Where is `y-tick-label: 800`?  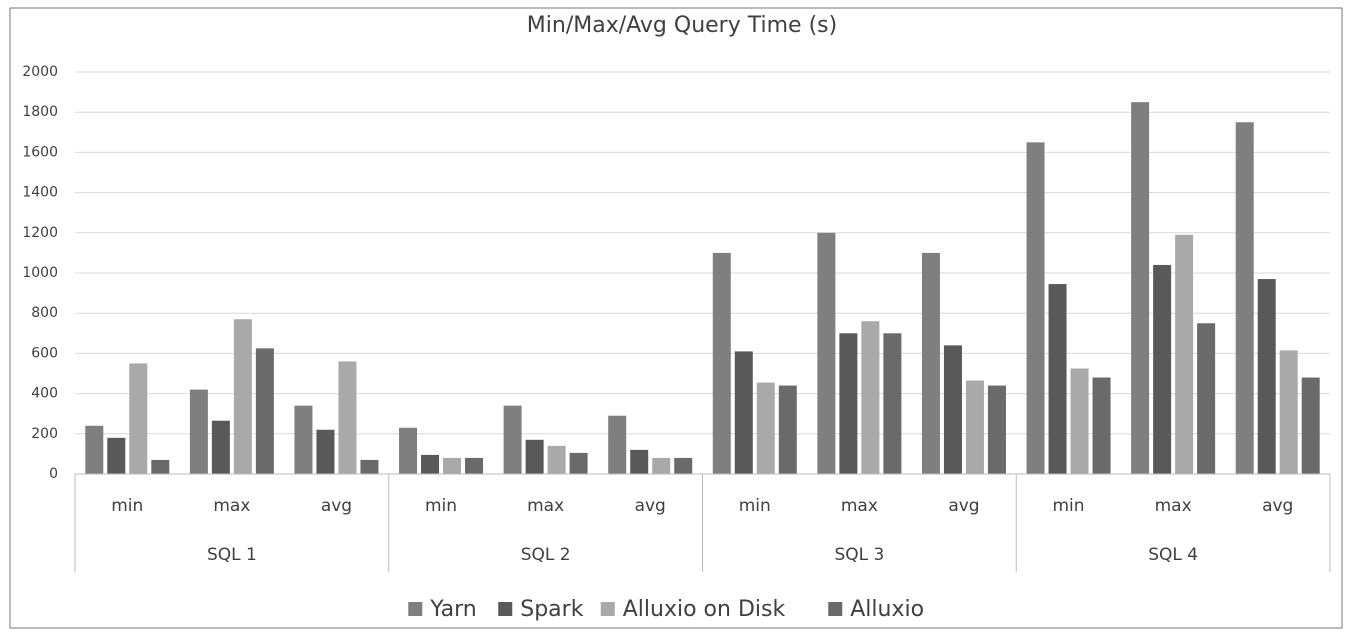 y-tick-label: 800 is located at coordinates (44, 313).